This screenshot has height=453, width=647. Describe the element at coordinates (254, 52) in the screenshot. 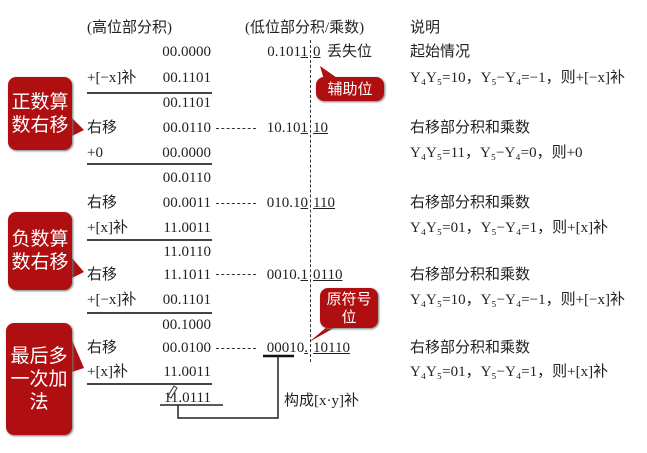

I see `row-low-part: 0.1011` at that location.